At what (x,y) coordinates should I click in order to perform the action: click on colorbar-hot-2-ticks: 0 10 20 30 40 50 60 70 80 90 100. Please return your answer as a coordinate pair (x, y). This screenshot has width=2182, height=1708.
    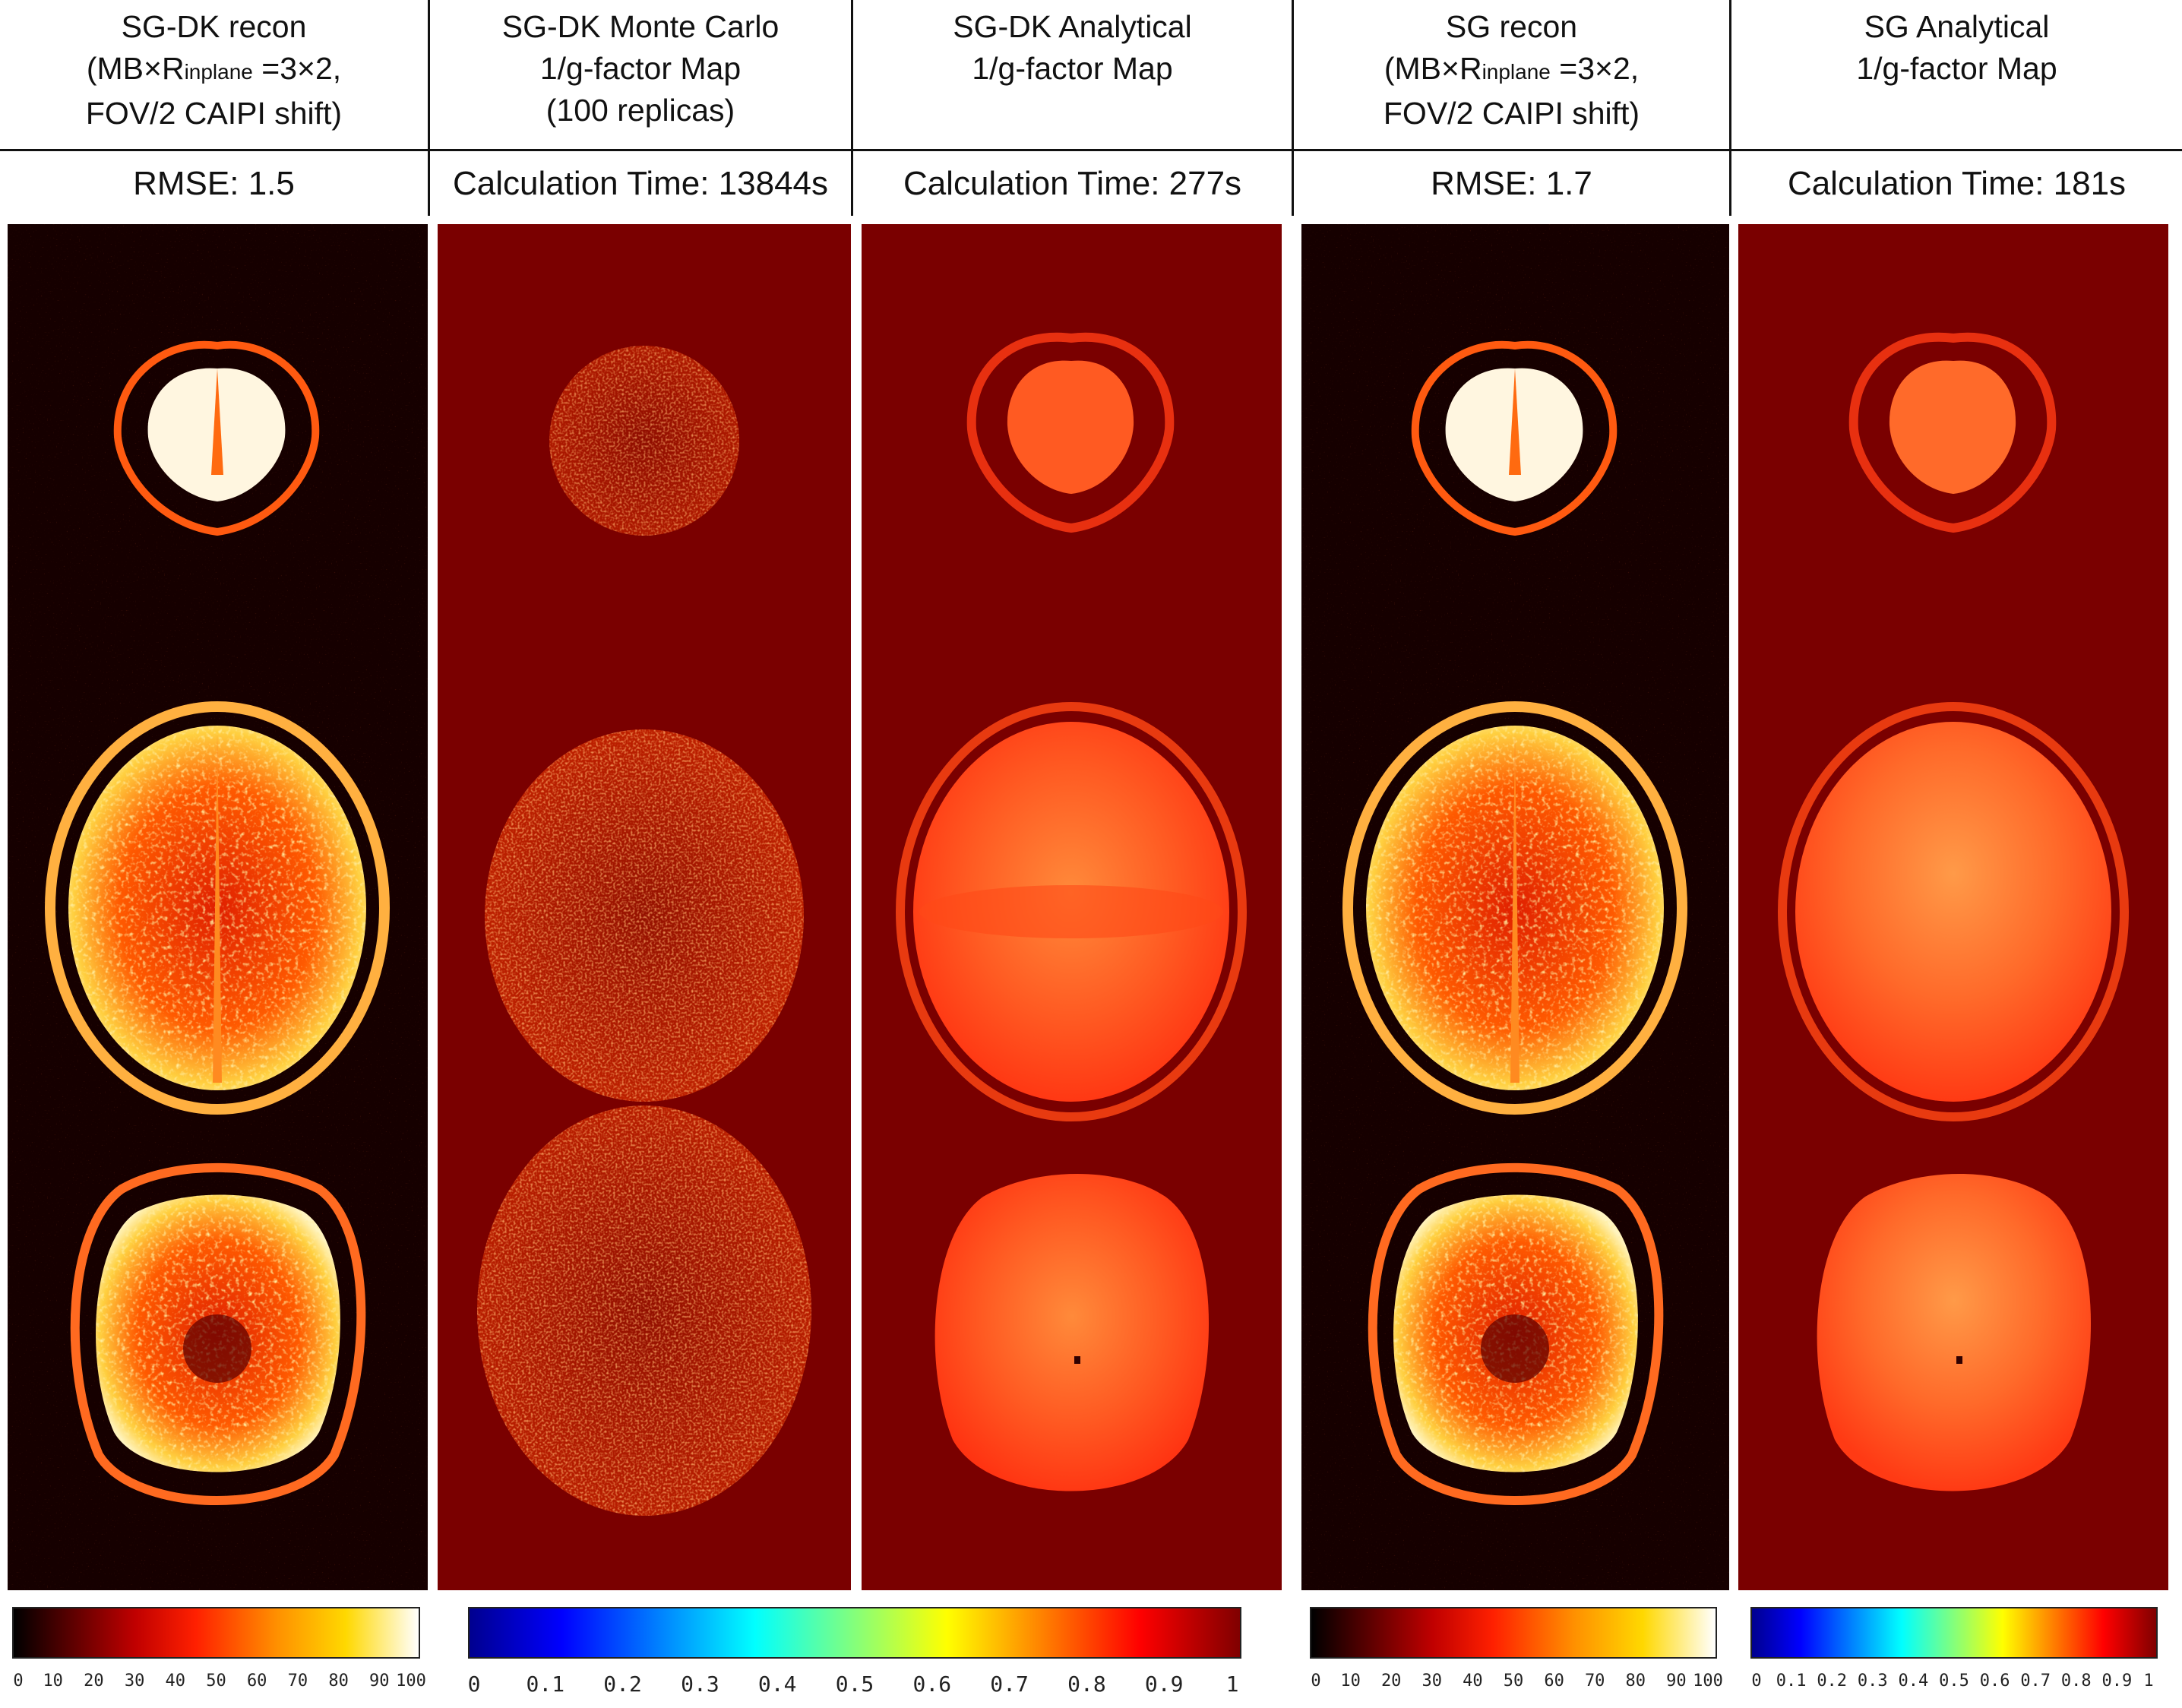
    Looking at the image, I should click on (1516, 1687).